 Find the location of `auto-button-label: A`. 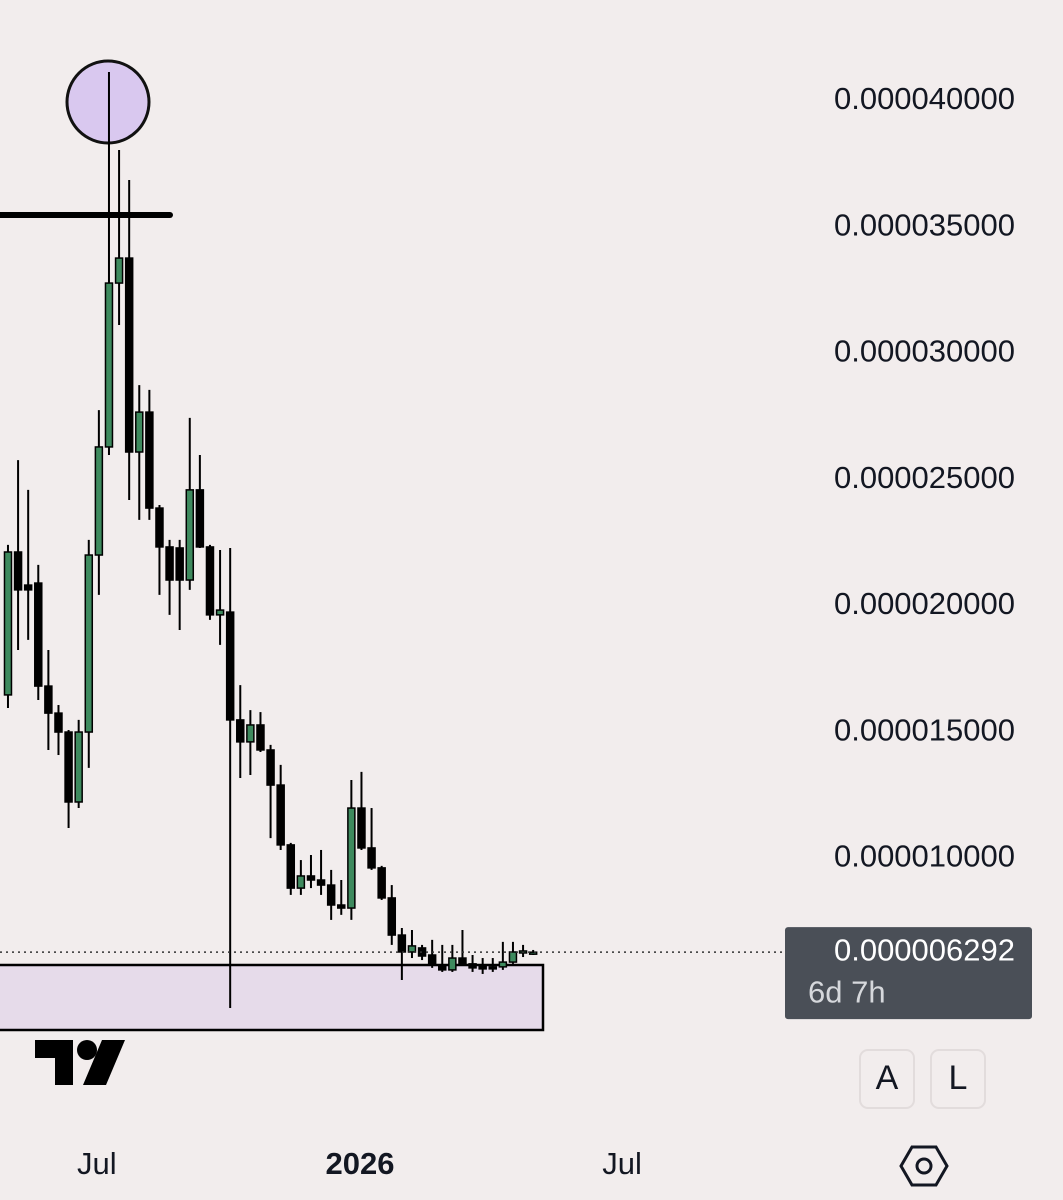

auto-button-label: A is located at coordinates (887, 1078).